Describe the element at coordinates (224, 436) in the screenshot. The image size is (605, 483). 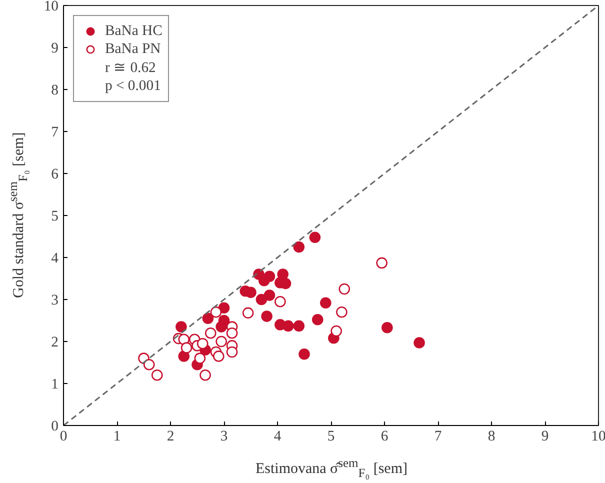
I see `x-tick-label: 3` at that location.